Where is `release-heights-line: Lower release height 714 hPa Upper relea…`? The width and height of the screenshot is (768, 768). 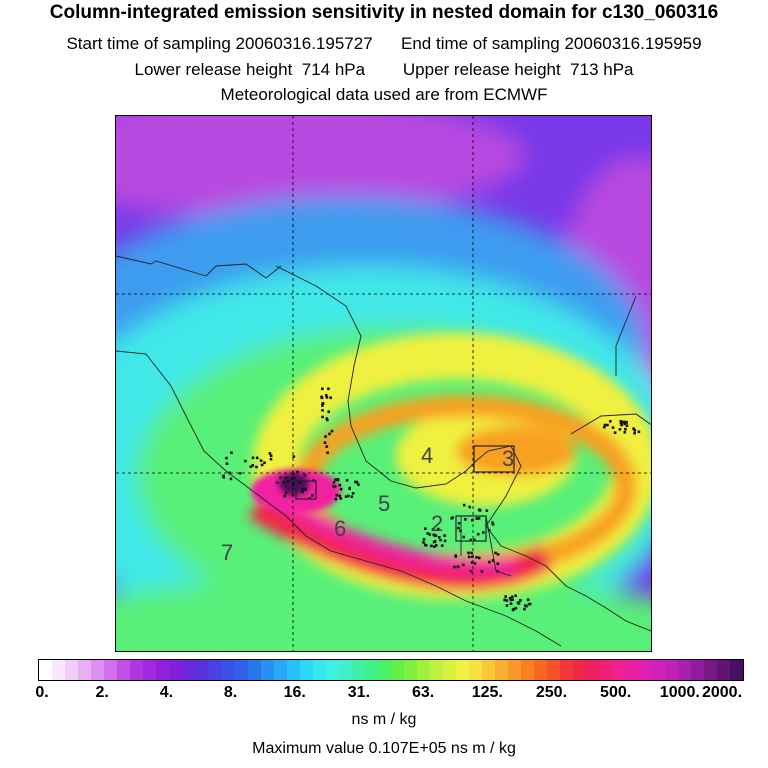 release-heights-line: Lower release height 714 hPa Upper relea… is located at coordinates (384, 70).